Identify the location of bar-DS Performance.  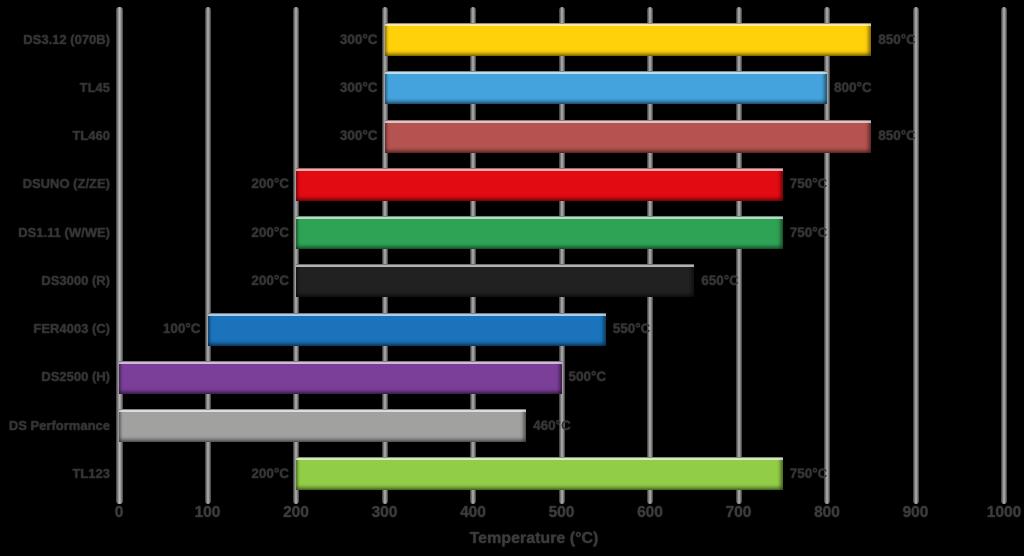
(323, 426).